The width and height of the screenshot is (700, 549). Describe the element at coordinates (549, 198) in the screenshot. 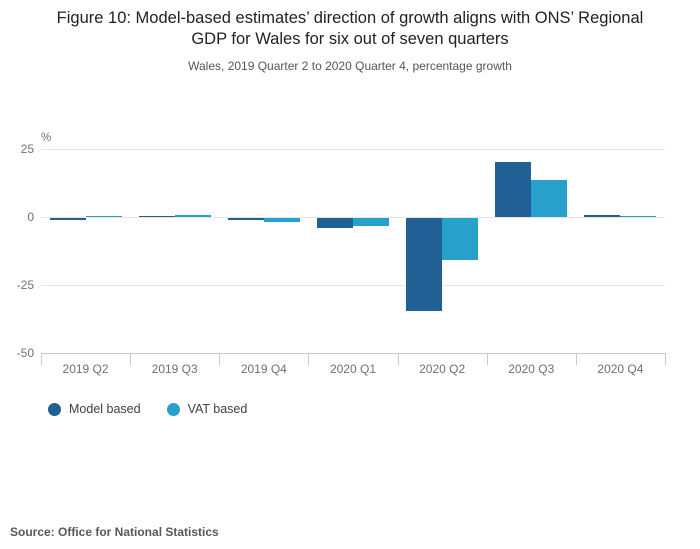

I see `bar-vat-based-2020-q3` at that location.